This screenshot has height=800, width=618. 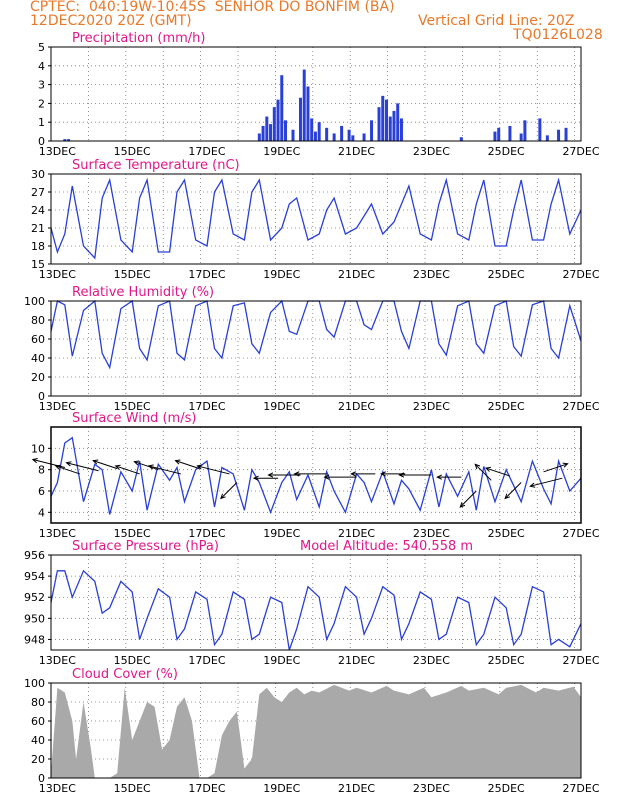 I want to click on y-tick-label: 948, so click(x=34, y=639).